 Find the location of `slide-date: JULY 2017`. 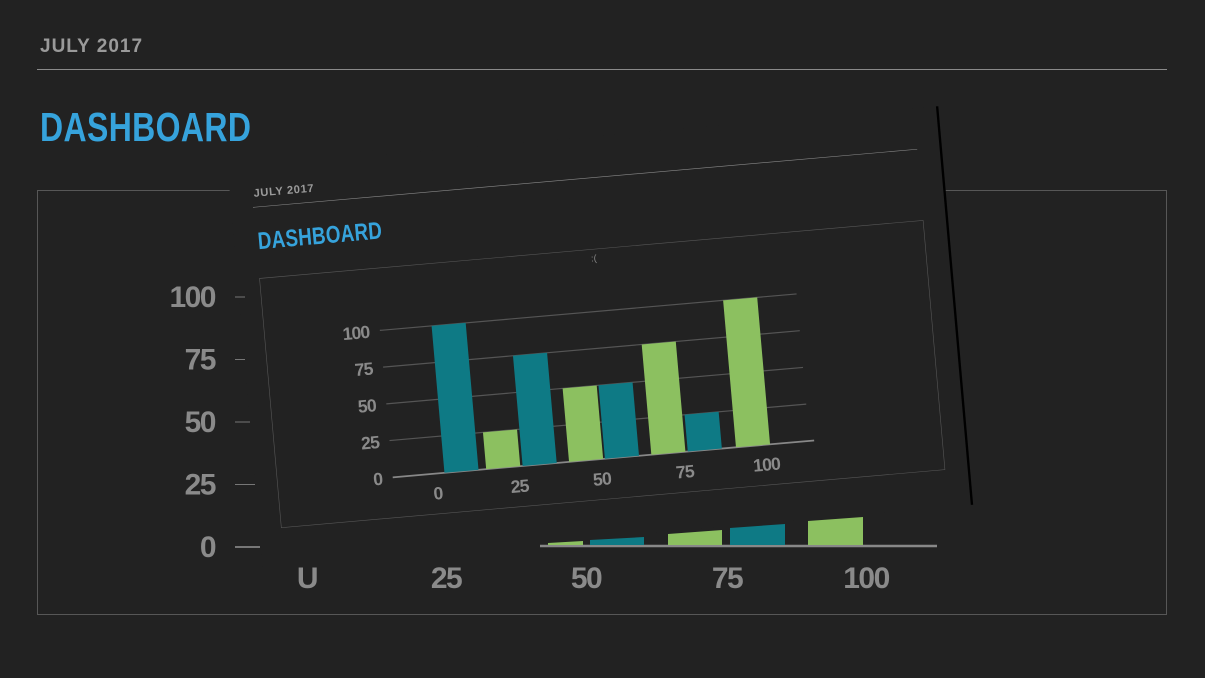

slide-date: JULY 2017 is located at coordinates (92, 46).